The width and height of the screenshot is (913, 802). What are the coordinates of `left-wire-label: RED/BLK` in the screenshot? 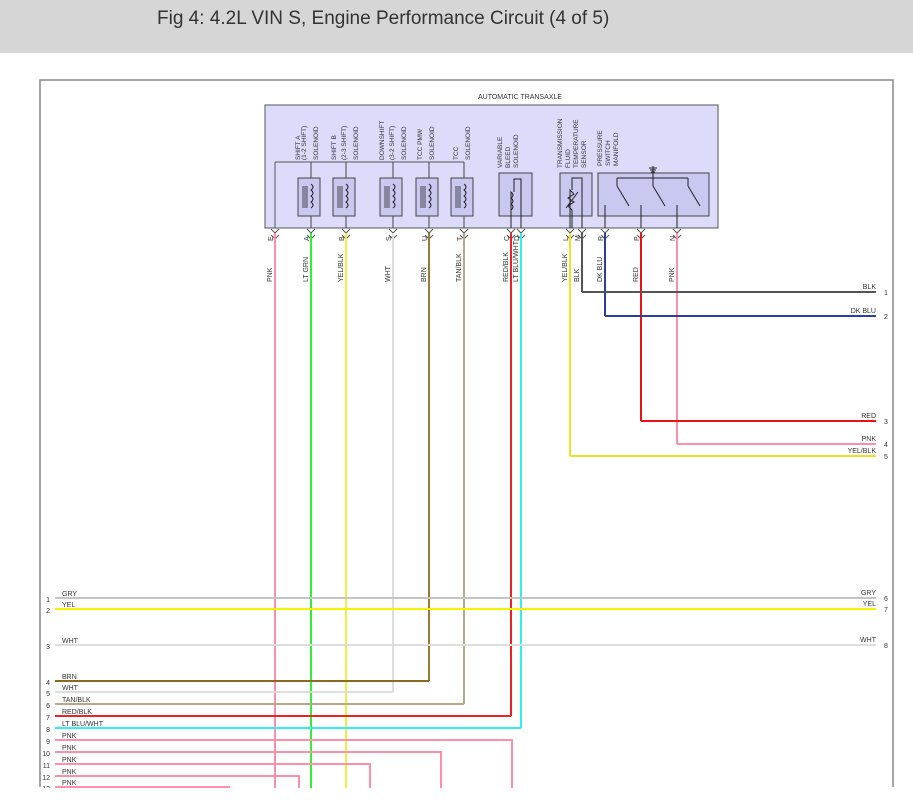 It's located at (77, 712).